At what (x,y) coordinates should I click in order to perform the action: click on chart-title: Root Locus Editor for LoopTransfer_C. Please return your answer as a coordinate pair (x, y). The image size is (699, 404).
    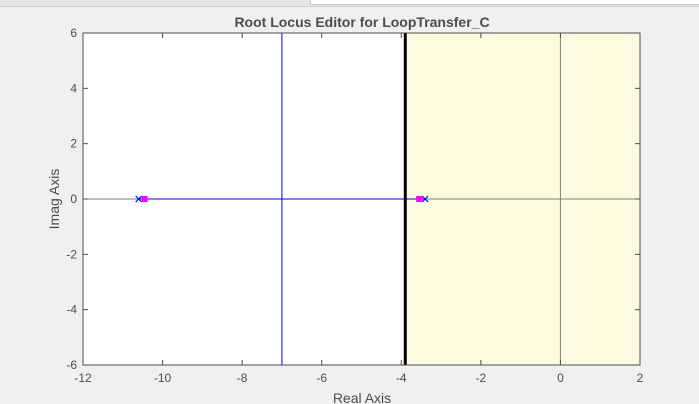
    Looking at the image, I should click on (361, 22).